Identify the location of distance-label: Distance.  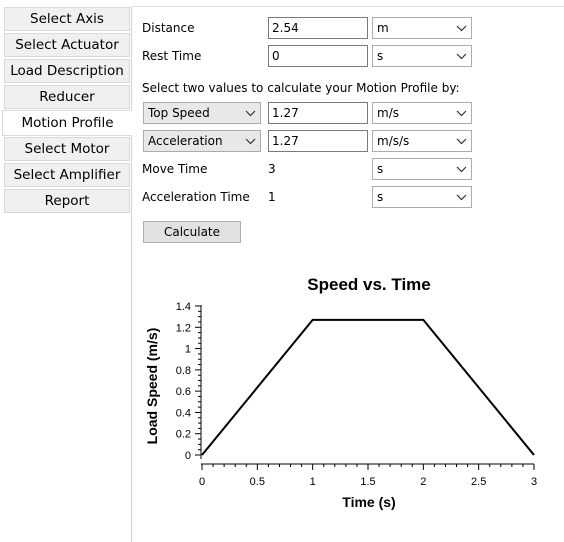
(168, 28).